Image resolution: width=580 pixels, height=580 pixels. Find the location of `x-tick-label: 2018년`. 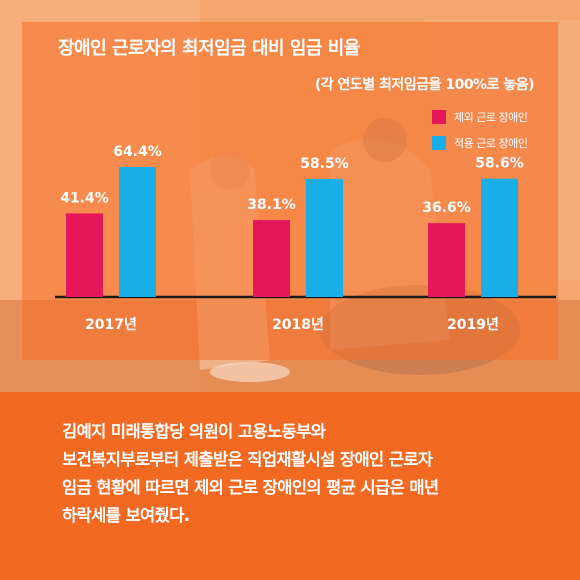

x-tick-label: 2018년 is located at coordinates (298, 325).